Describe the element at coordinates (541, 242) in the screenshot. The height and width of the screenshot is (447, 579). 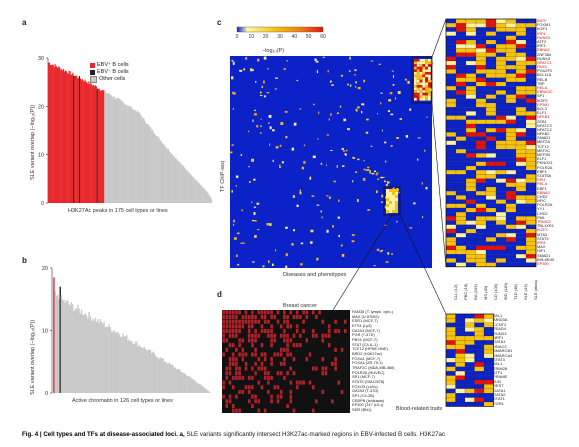
I see `zoom-tf-label: IRF8` at that location.